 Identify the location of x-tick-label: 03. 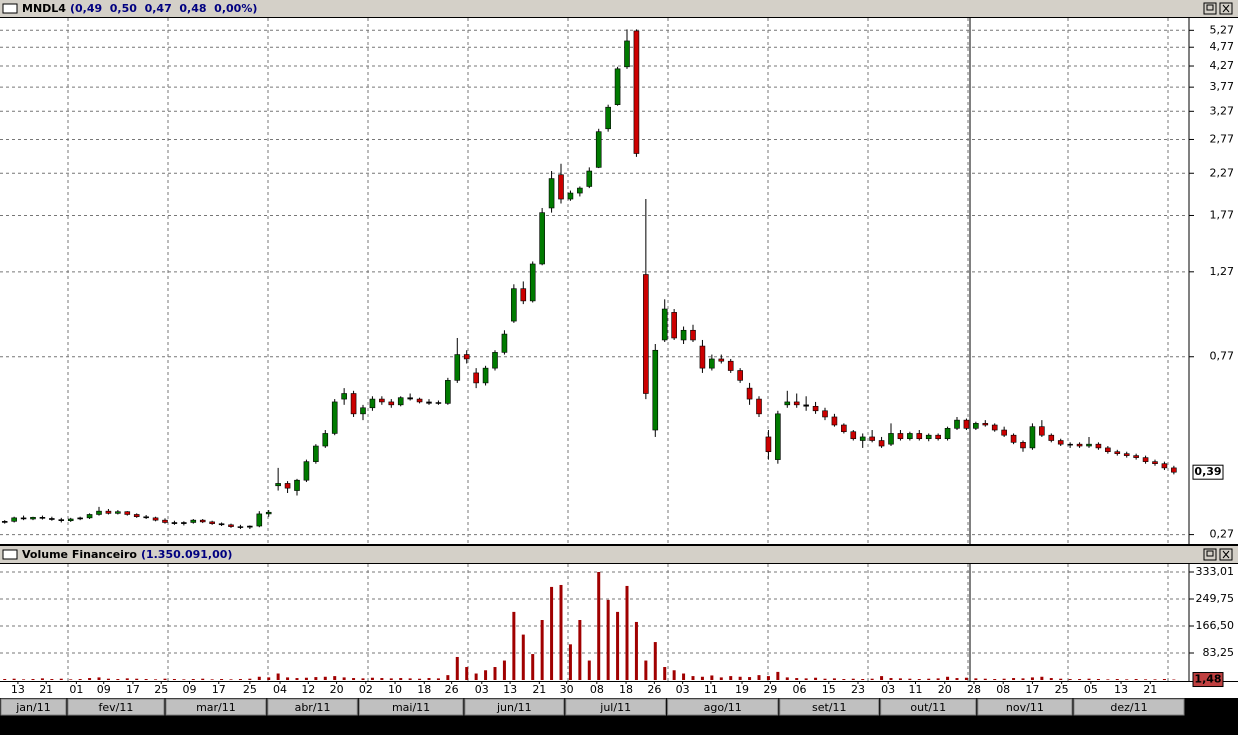
(683, 689).